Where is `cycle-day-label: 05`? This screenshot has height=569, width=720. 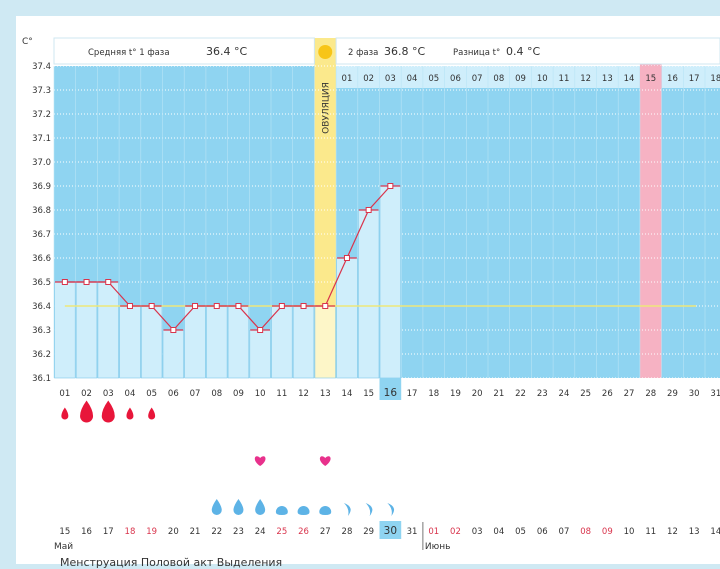 cycle-day-label: 05 is located at coordinates (151, 394).